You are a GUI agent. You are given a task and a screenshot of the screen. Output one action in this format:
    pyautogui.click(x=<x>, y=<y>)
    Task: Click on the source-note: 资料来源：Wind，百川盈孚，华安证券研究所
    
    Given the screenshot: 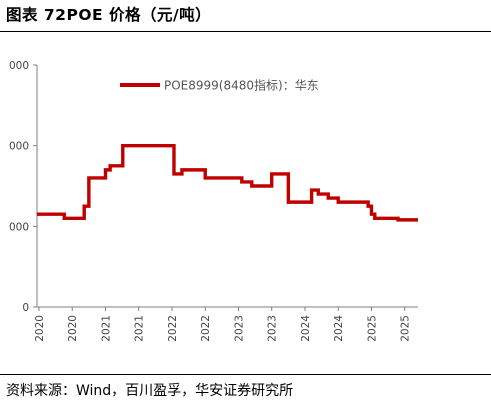 What is the action you would take?
    pyautogui.click(x=150, y=391)
    